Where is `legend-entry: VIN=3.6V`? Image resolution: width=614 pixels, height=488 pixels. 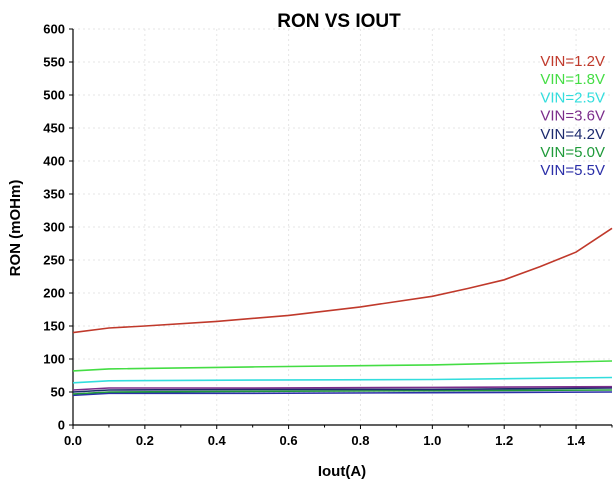
legend-entry: VIN=3.6V is located at coordinates (572, 116).